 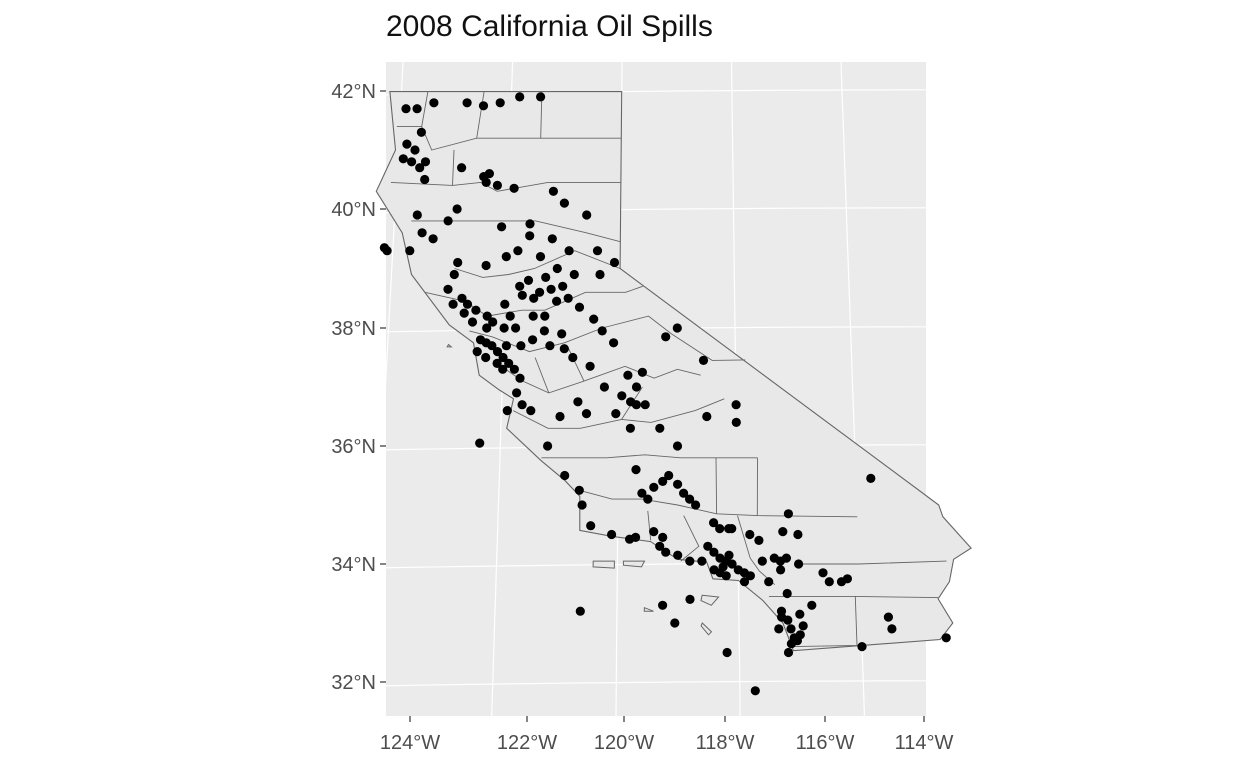 What do you see at coordinates (624, 743) in the screenshot?
I see `lon-tick-label: 120°W` at bounding box center [624, 743].